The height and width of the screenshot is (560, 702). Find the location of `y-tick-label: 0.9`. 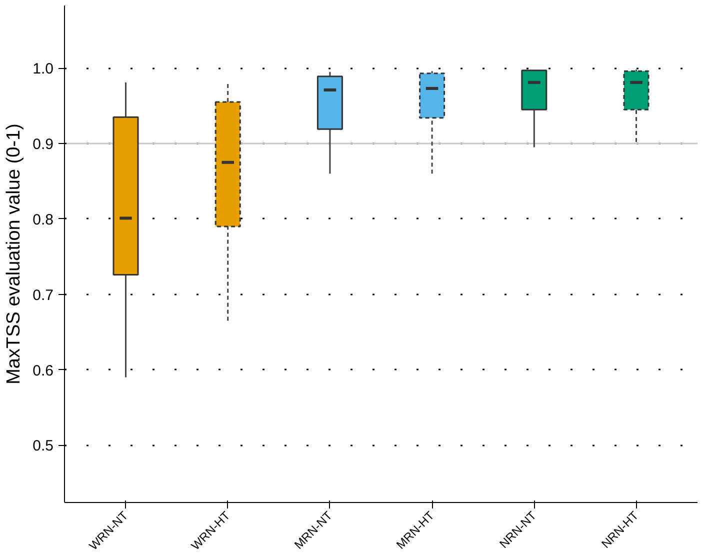

y-tick-label: 0.9 is located at coordinates (43, 145).